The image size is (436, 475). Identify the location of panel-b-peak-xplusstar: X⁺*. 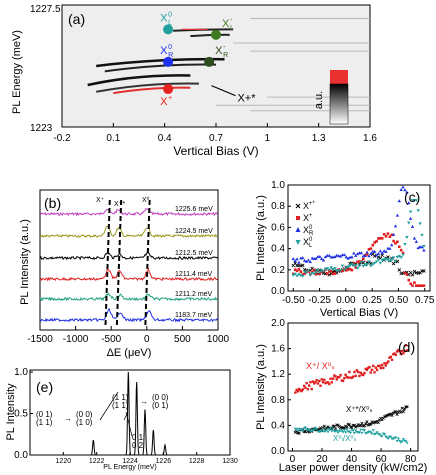
(119, 204).